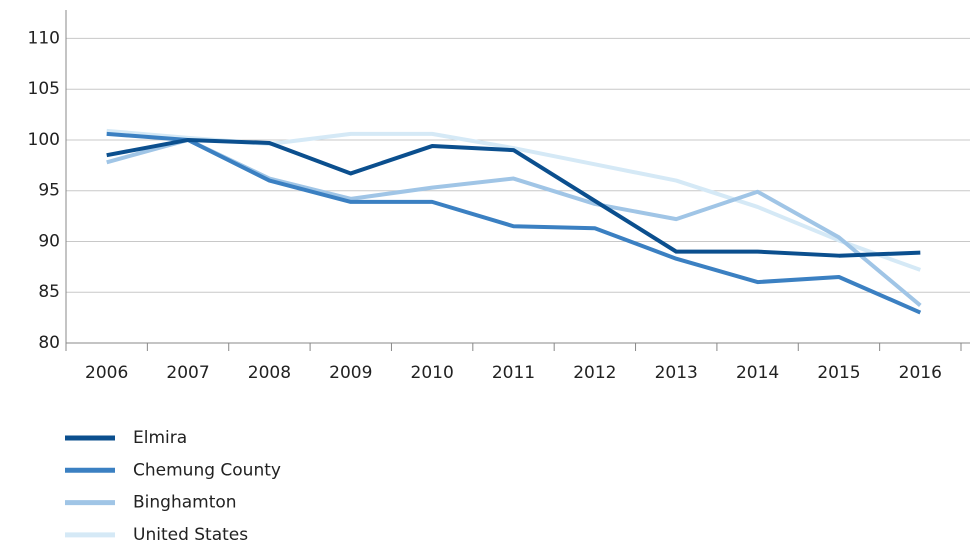 The width and height of the screenshot is (977, 547). Describe the element at coordinates (207, 470) in the screenshot. I see `legend-label: Chemung County` at that location.